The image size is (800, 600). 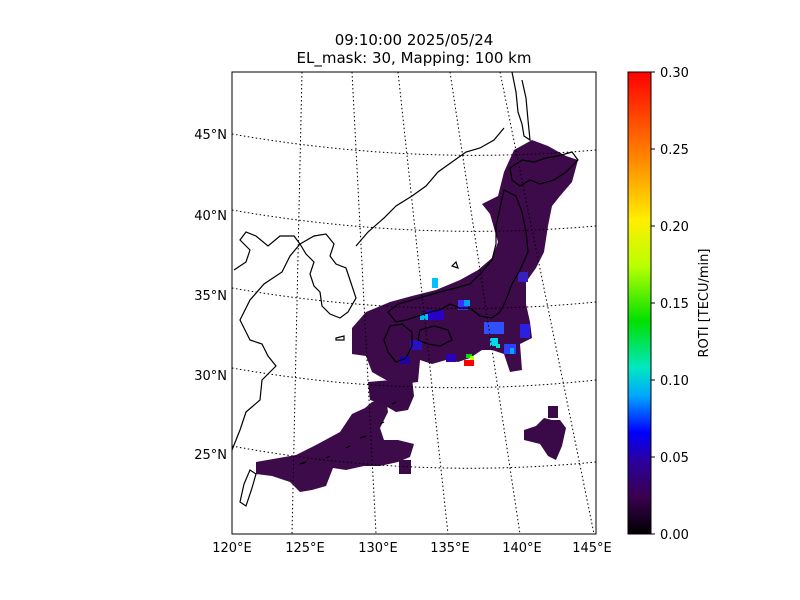 I want to click on colorbar-tick-label: 0.05, so click(x=674, y=458).